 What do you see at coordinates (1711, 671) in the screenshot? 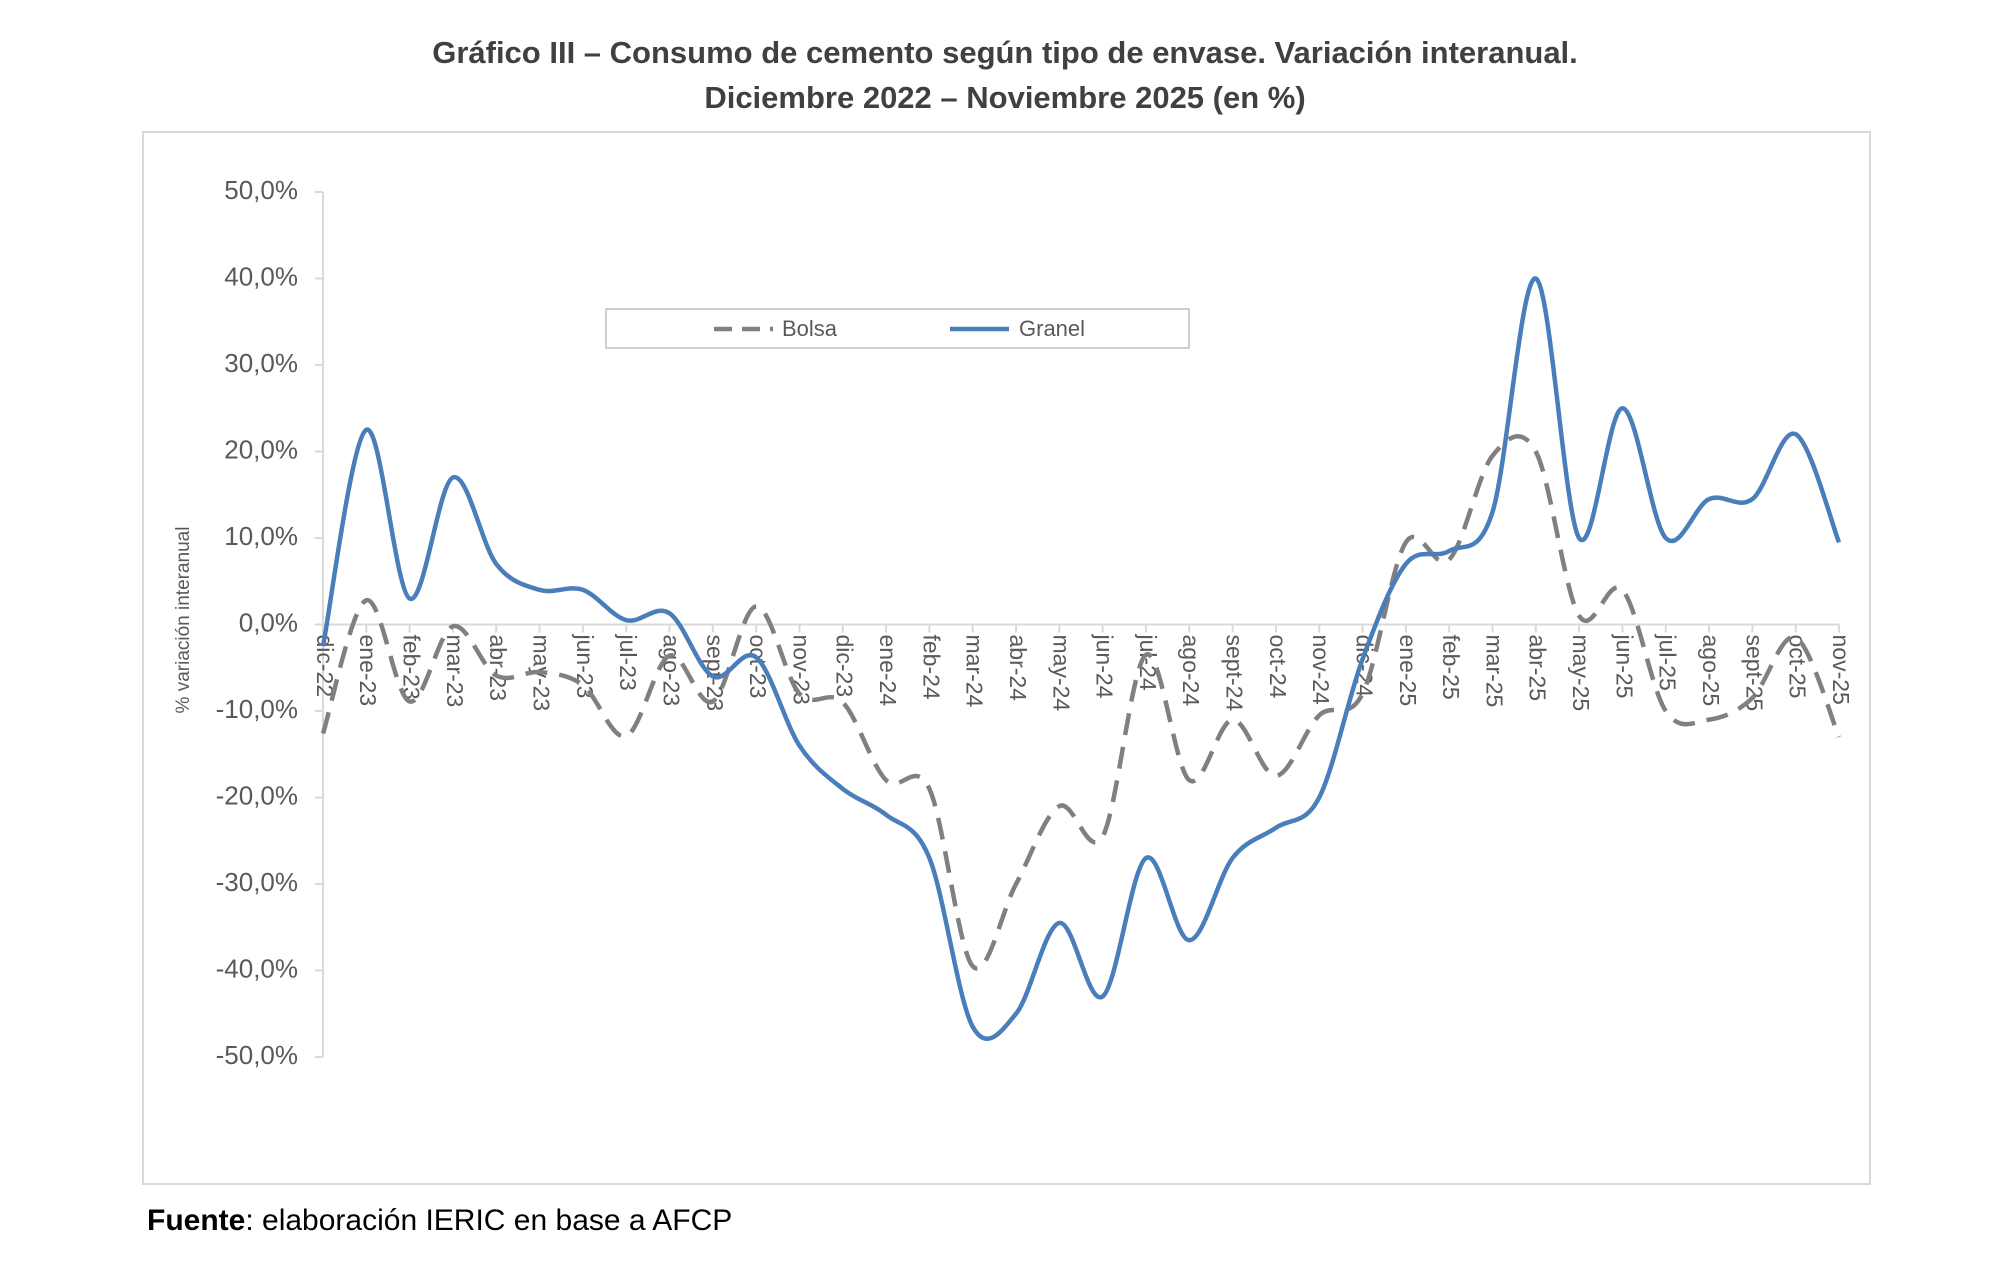
I see `x-tick-label: ago-25` at bounding box center [1711, 671].